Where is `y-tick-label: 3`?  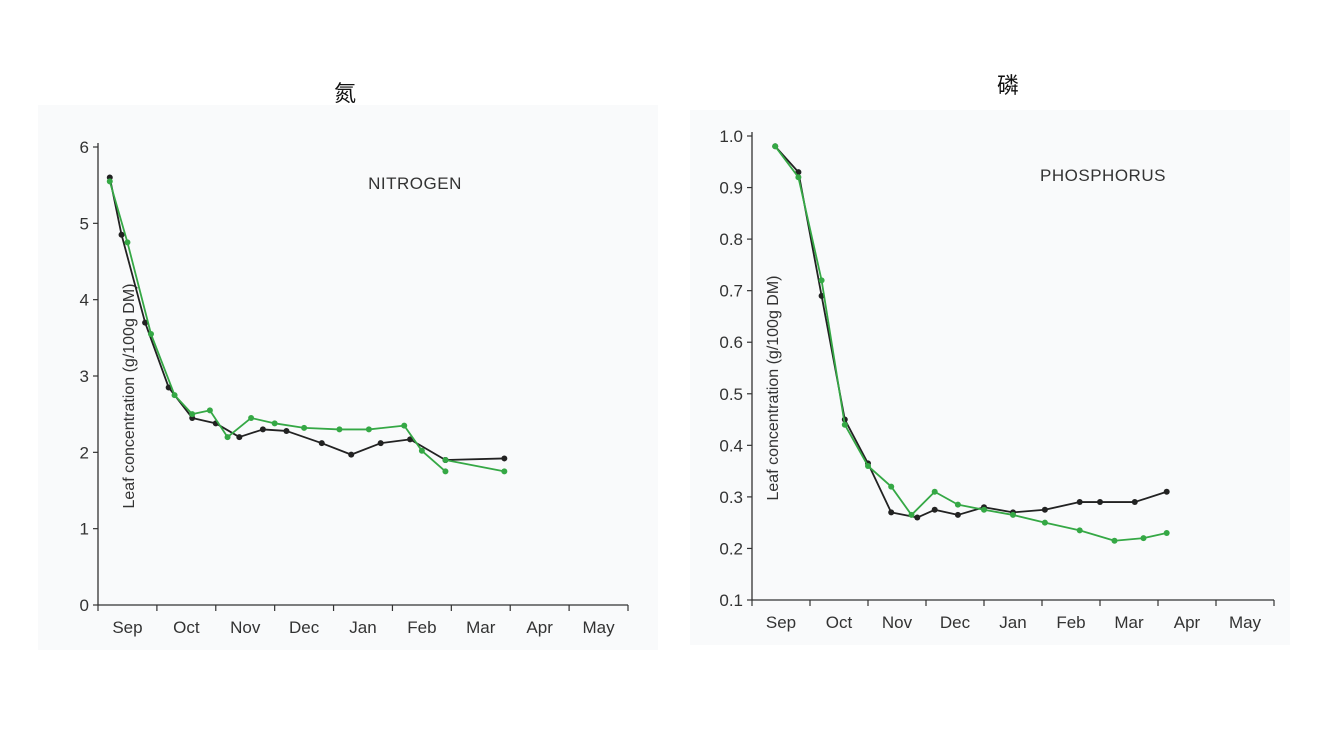
y-tick-label: 3 is located at coordinates (84, 376).